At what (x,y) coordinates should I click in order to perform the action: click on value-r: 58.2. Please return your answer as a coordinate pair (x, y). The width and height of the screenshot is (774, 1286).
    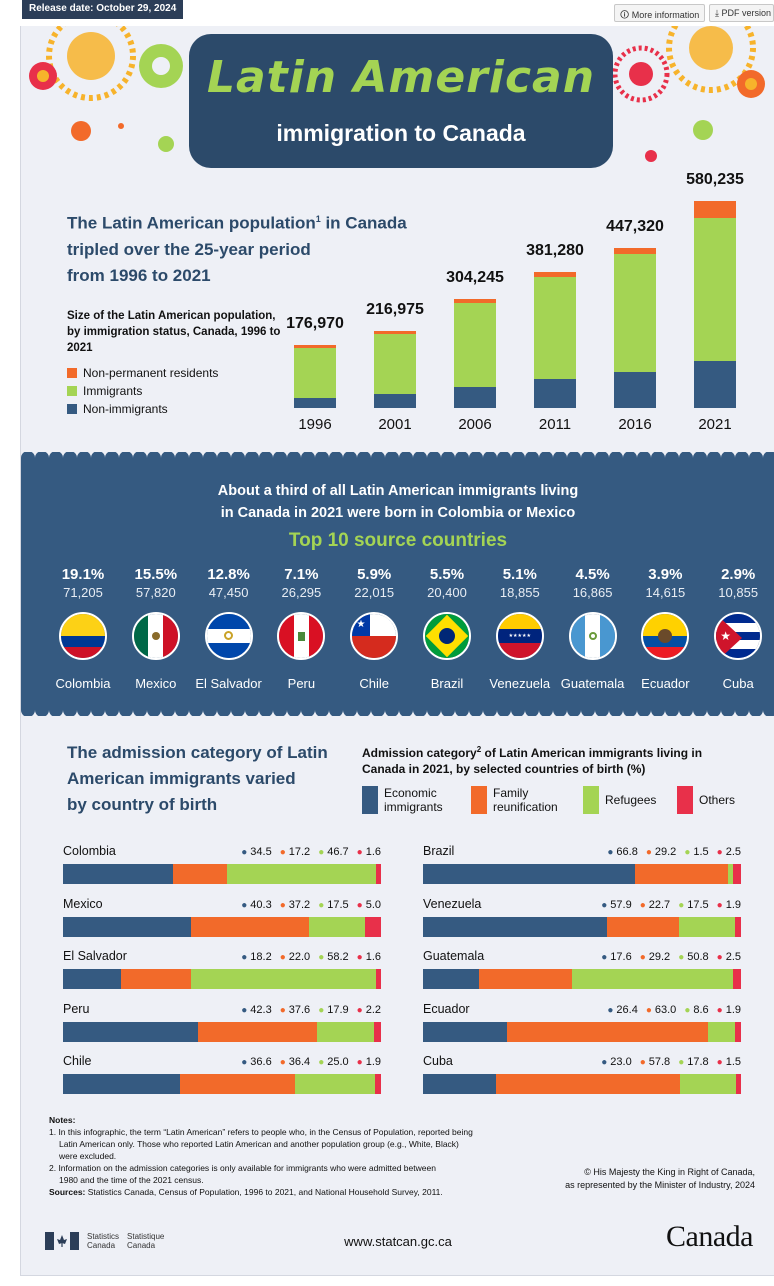
    Looking at the image, I should click on (333, 957).